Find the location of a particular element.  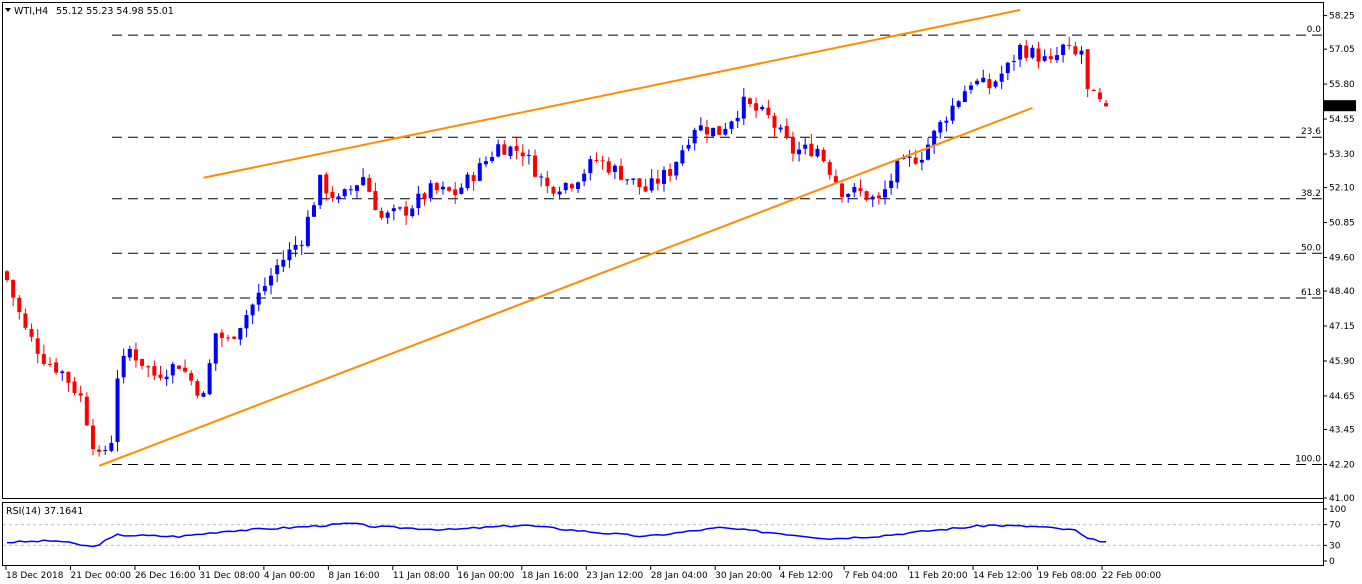

time-tick-label: 30 Jan 20:00 is located at coordinates (743, 576).